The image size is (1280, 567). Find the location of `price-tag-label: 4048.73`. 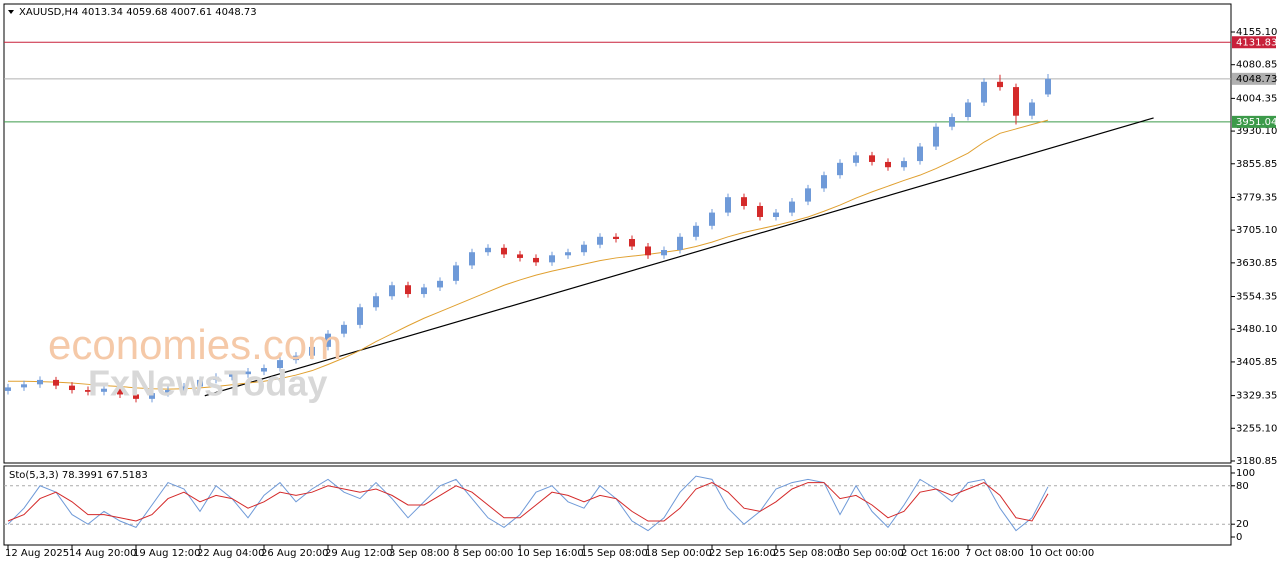

price-tag-label: 4048.73 is located at coordinates (1256, 79).